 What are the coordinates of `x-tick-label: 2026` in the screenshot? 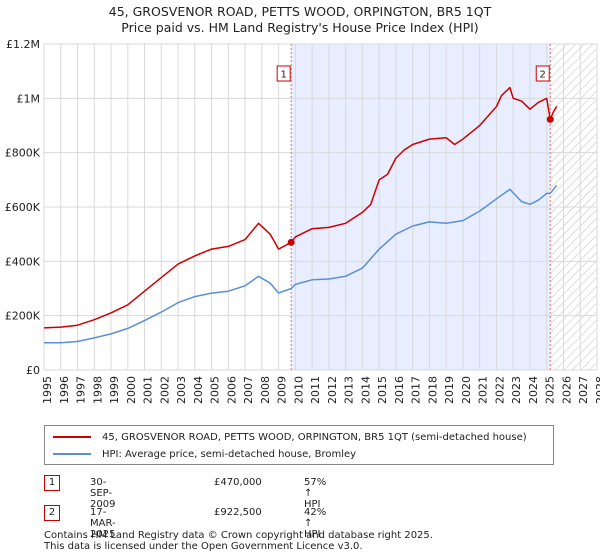 It's located at (566, 390).